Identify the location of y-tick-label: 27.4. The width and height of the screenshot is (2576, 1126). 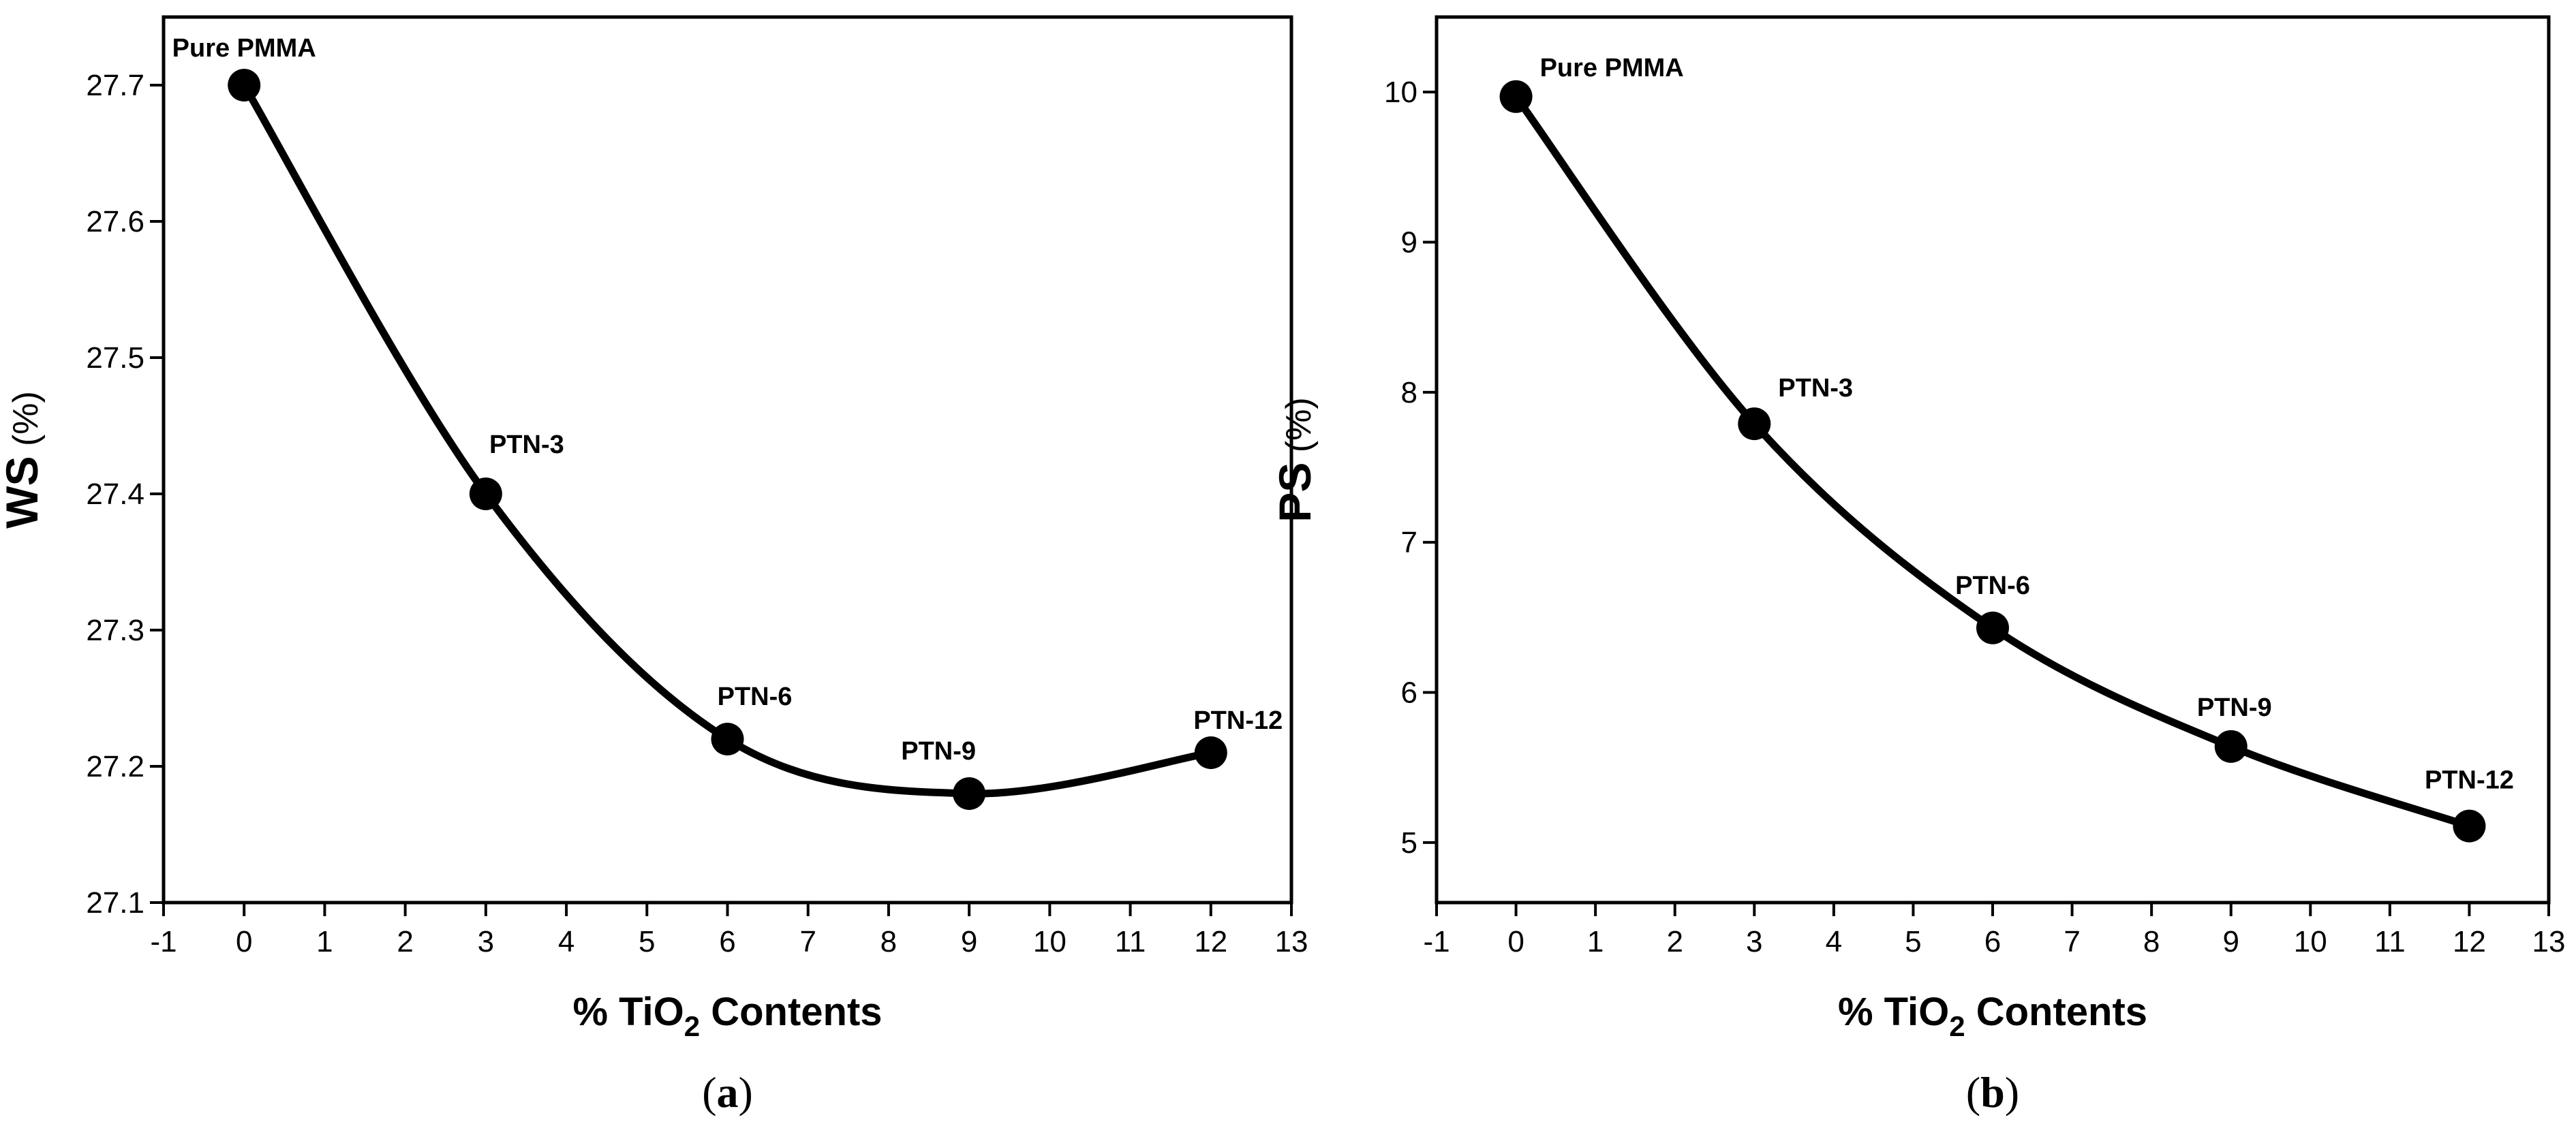
(115, 494).